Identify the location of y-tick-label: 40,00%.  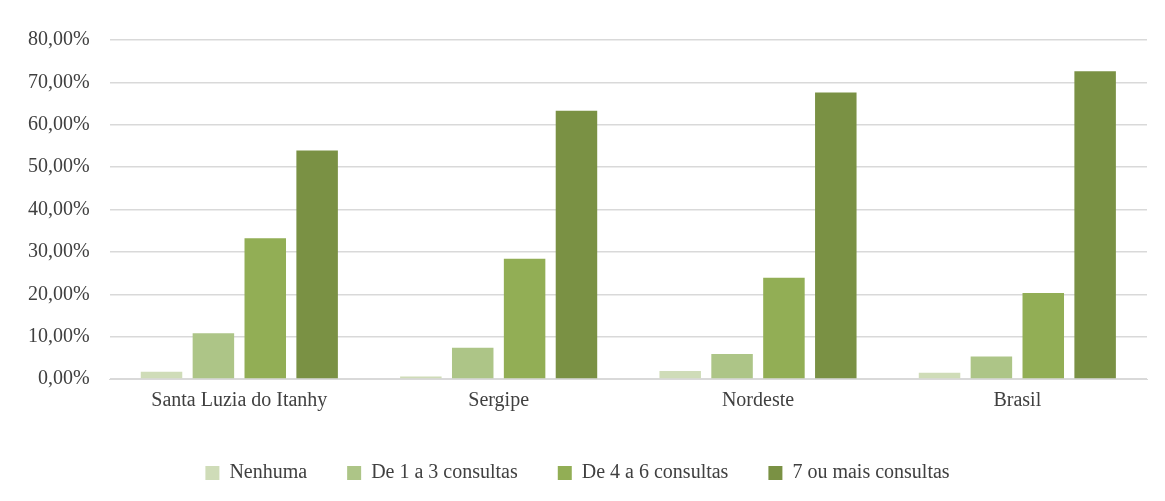
(58, 207).